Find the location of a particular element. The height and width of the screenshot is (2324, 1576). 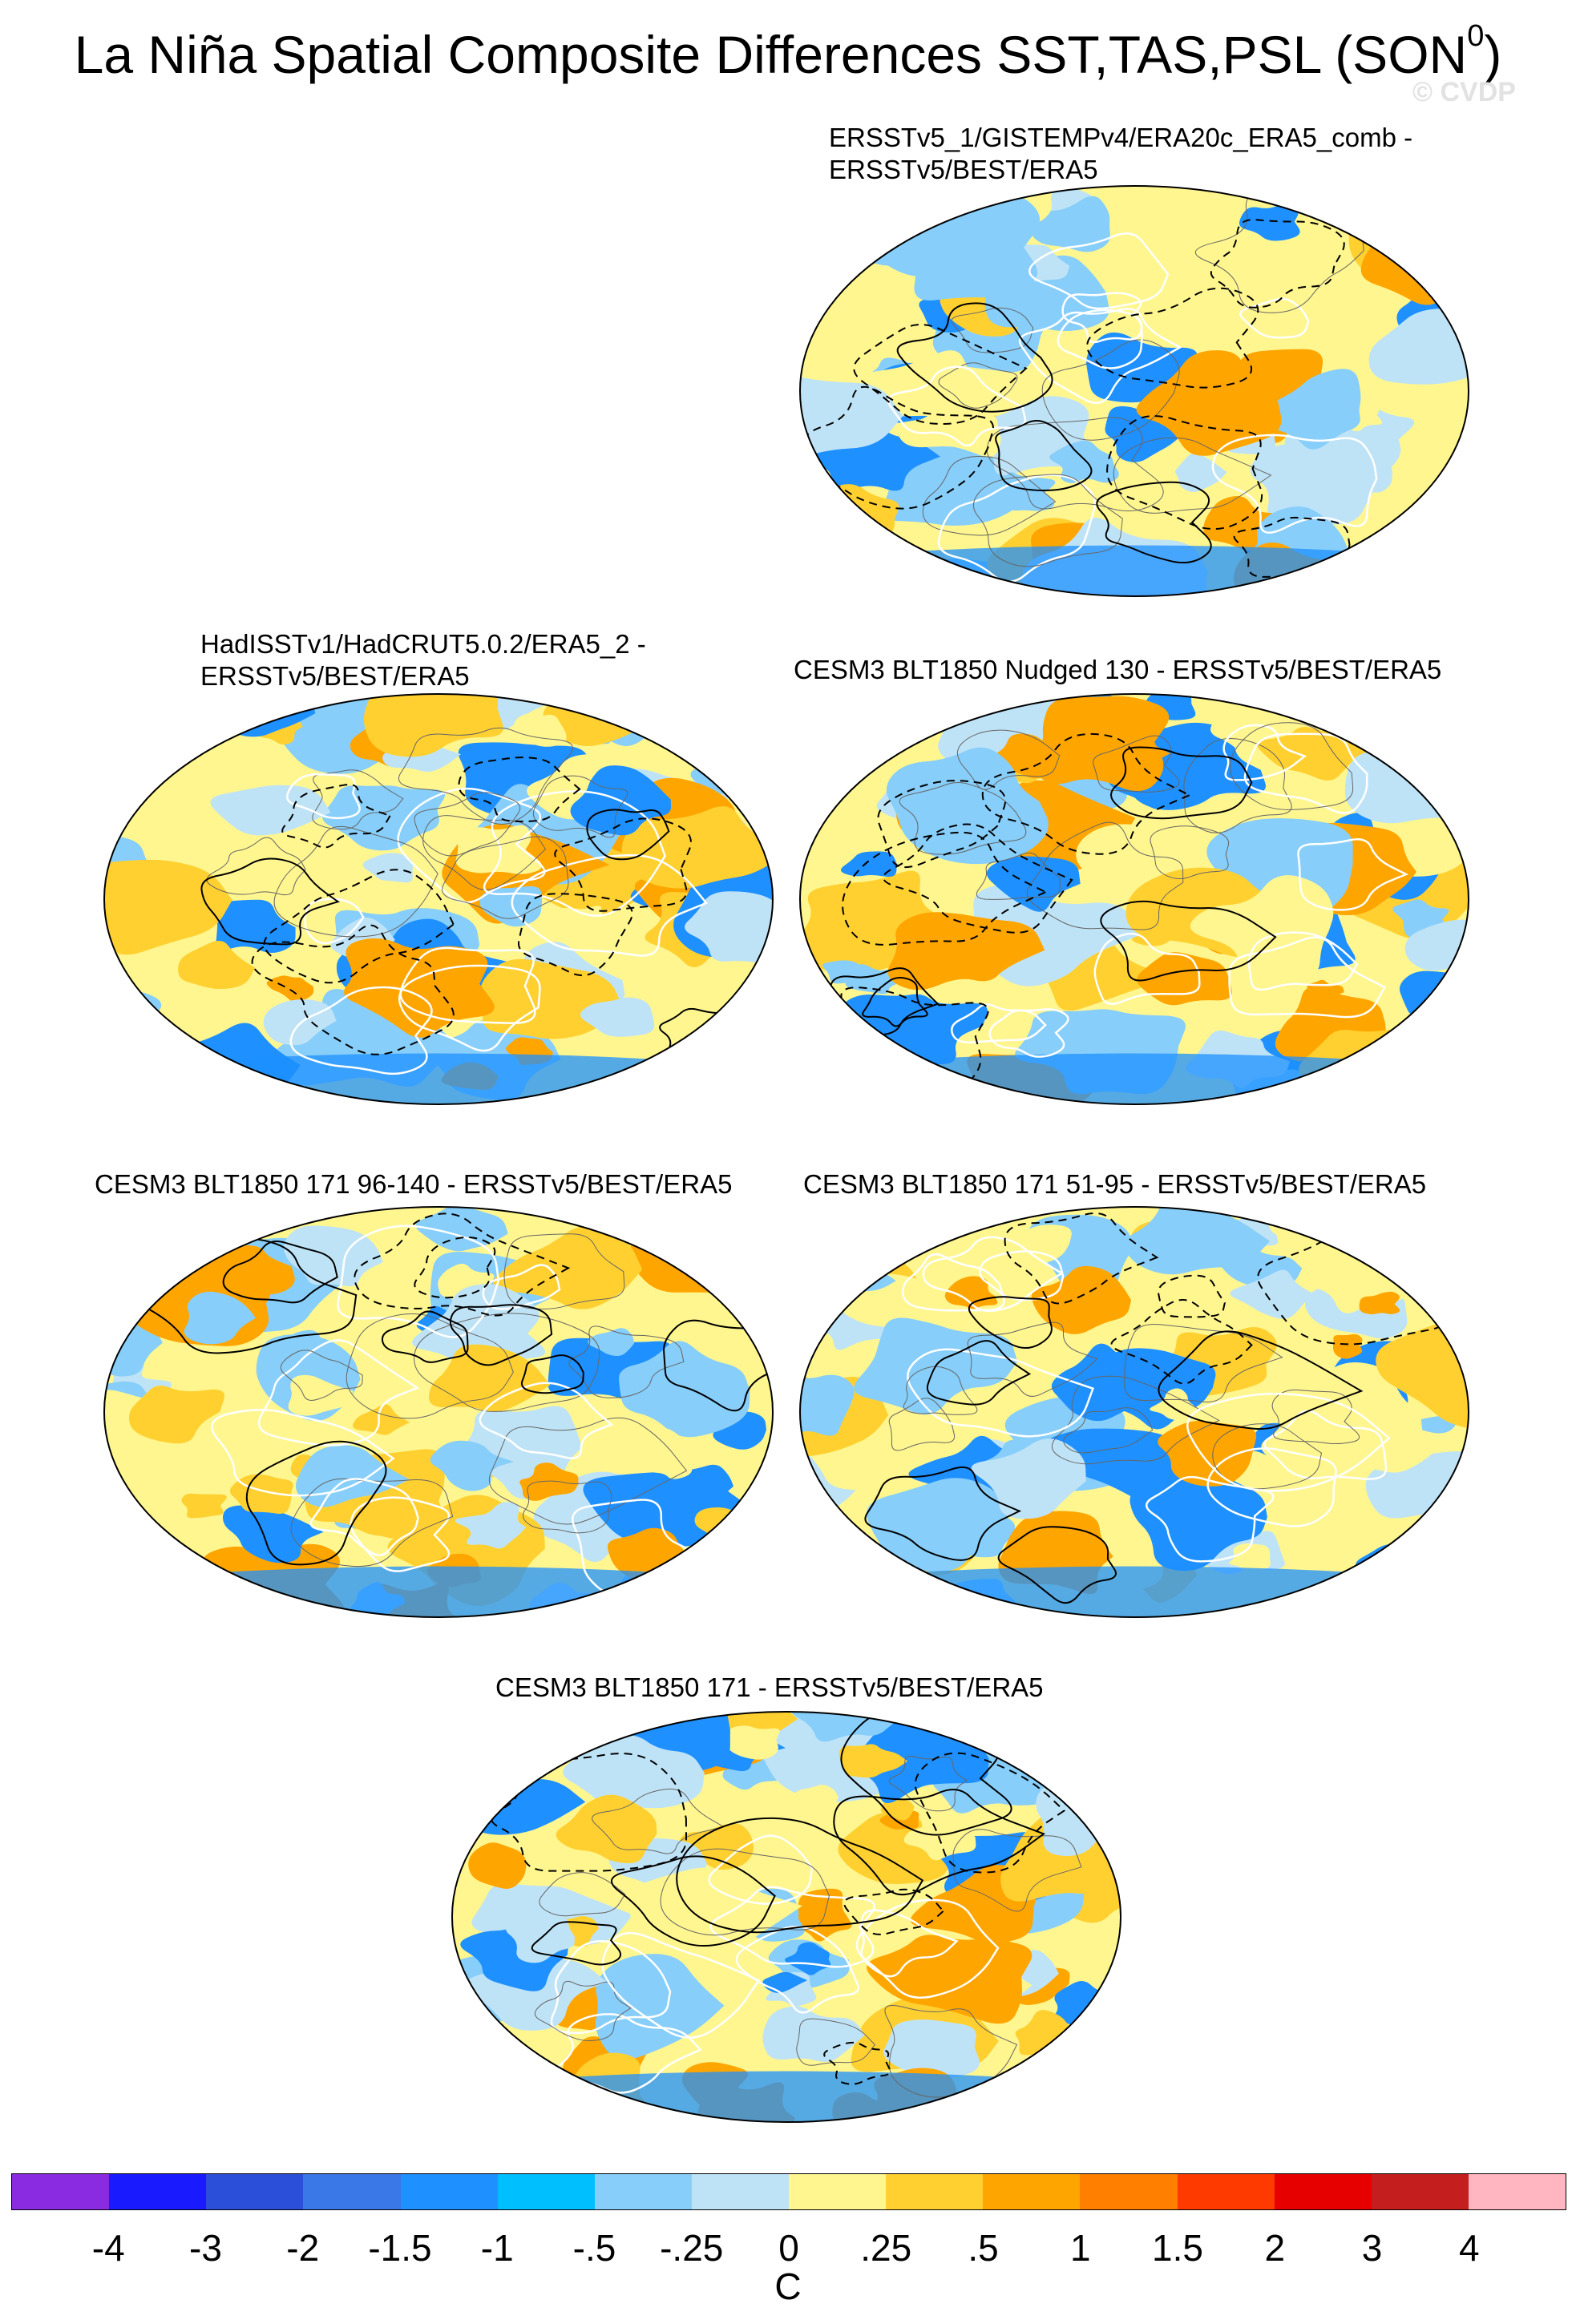

colorbar-tick-7: 0 is located at coordinates (788, 2248).